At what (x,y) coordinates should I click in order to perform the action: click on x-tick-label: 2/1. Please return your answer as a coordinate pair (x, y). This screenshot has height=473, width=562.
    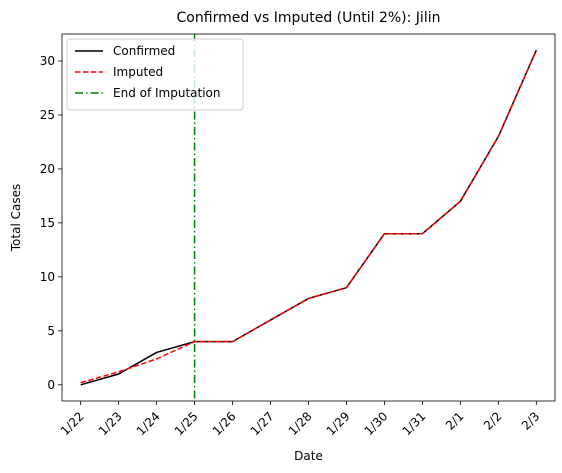
    Looking at the image, I should click on (455, 421).